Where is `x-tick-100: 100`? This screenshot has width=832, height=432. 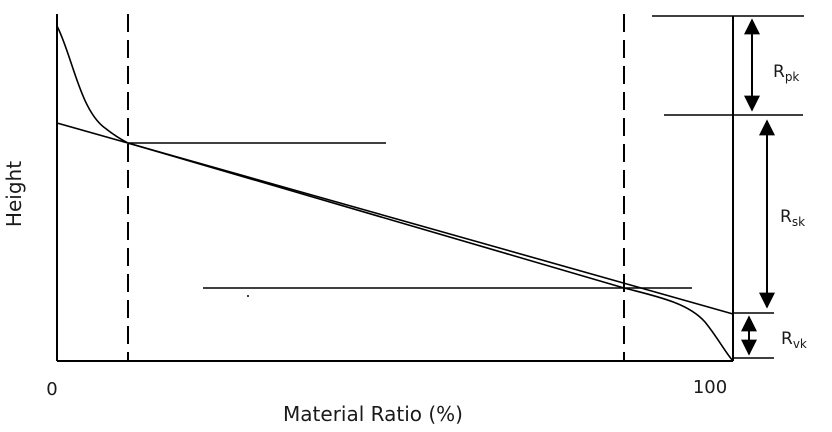
x-tick-100: 100 is located at coordinates (710, 387).